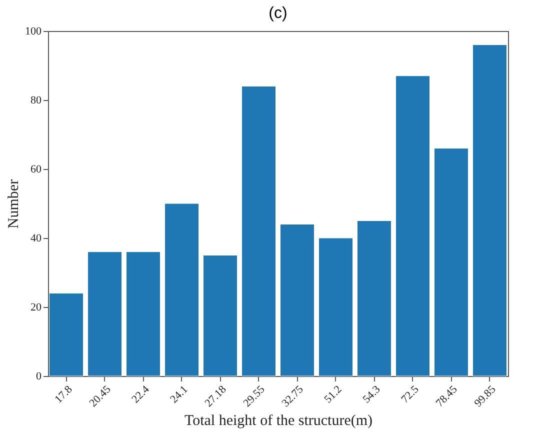  I want to click on x-tick-label: 17.8, so click(64, 394).